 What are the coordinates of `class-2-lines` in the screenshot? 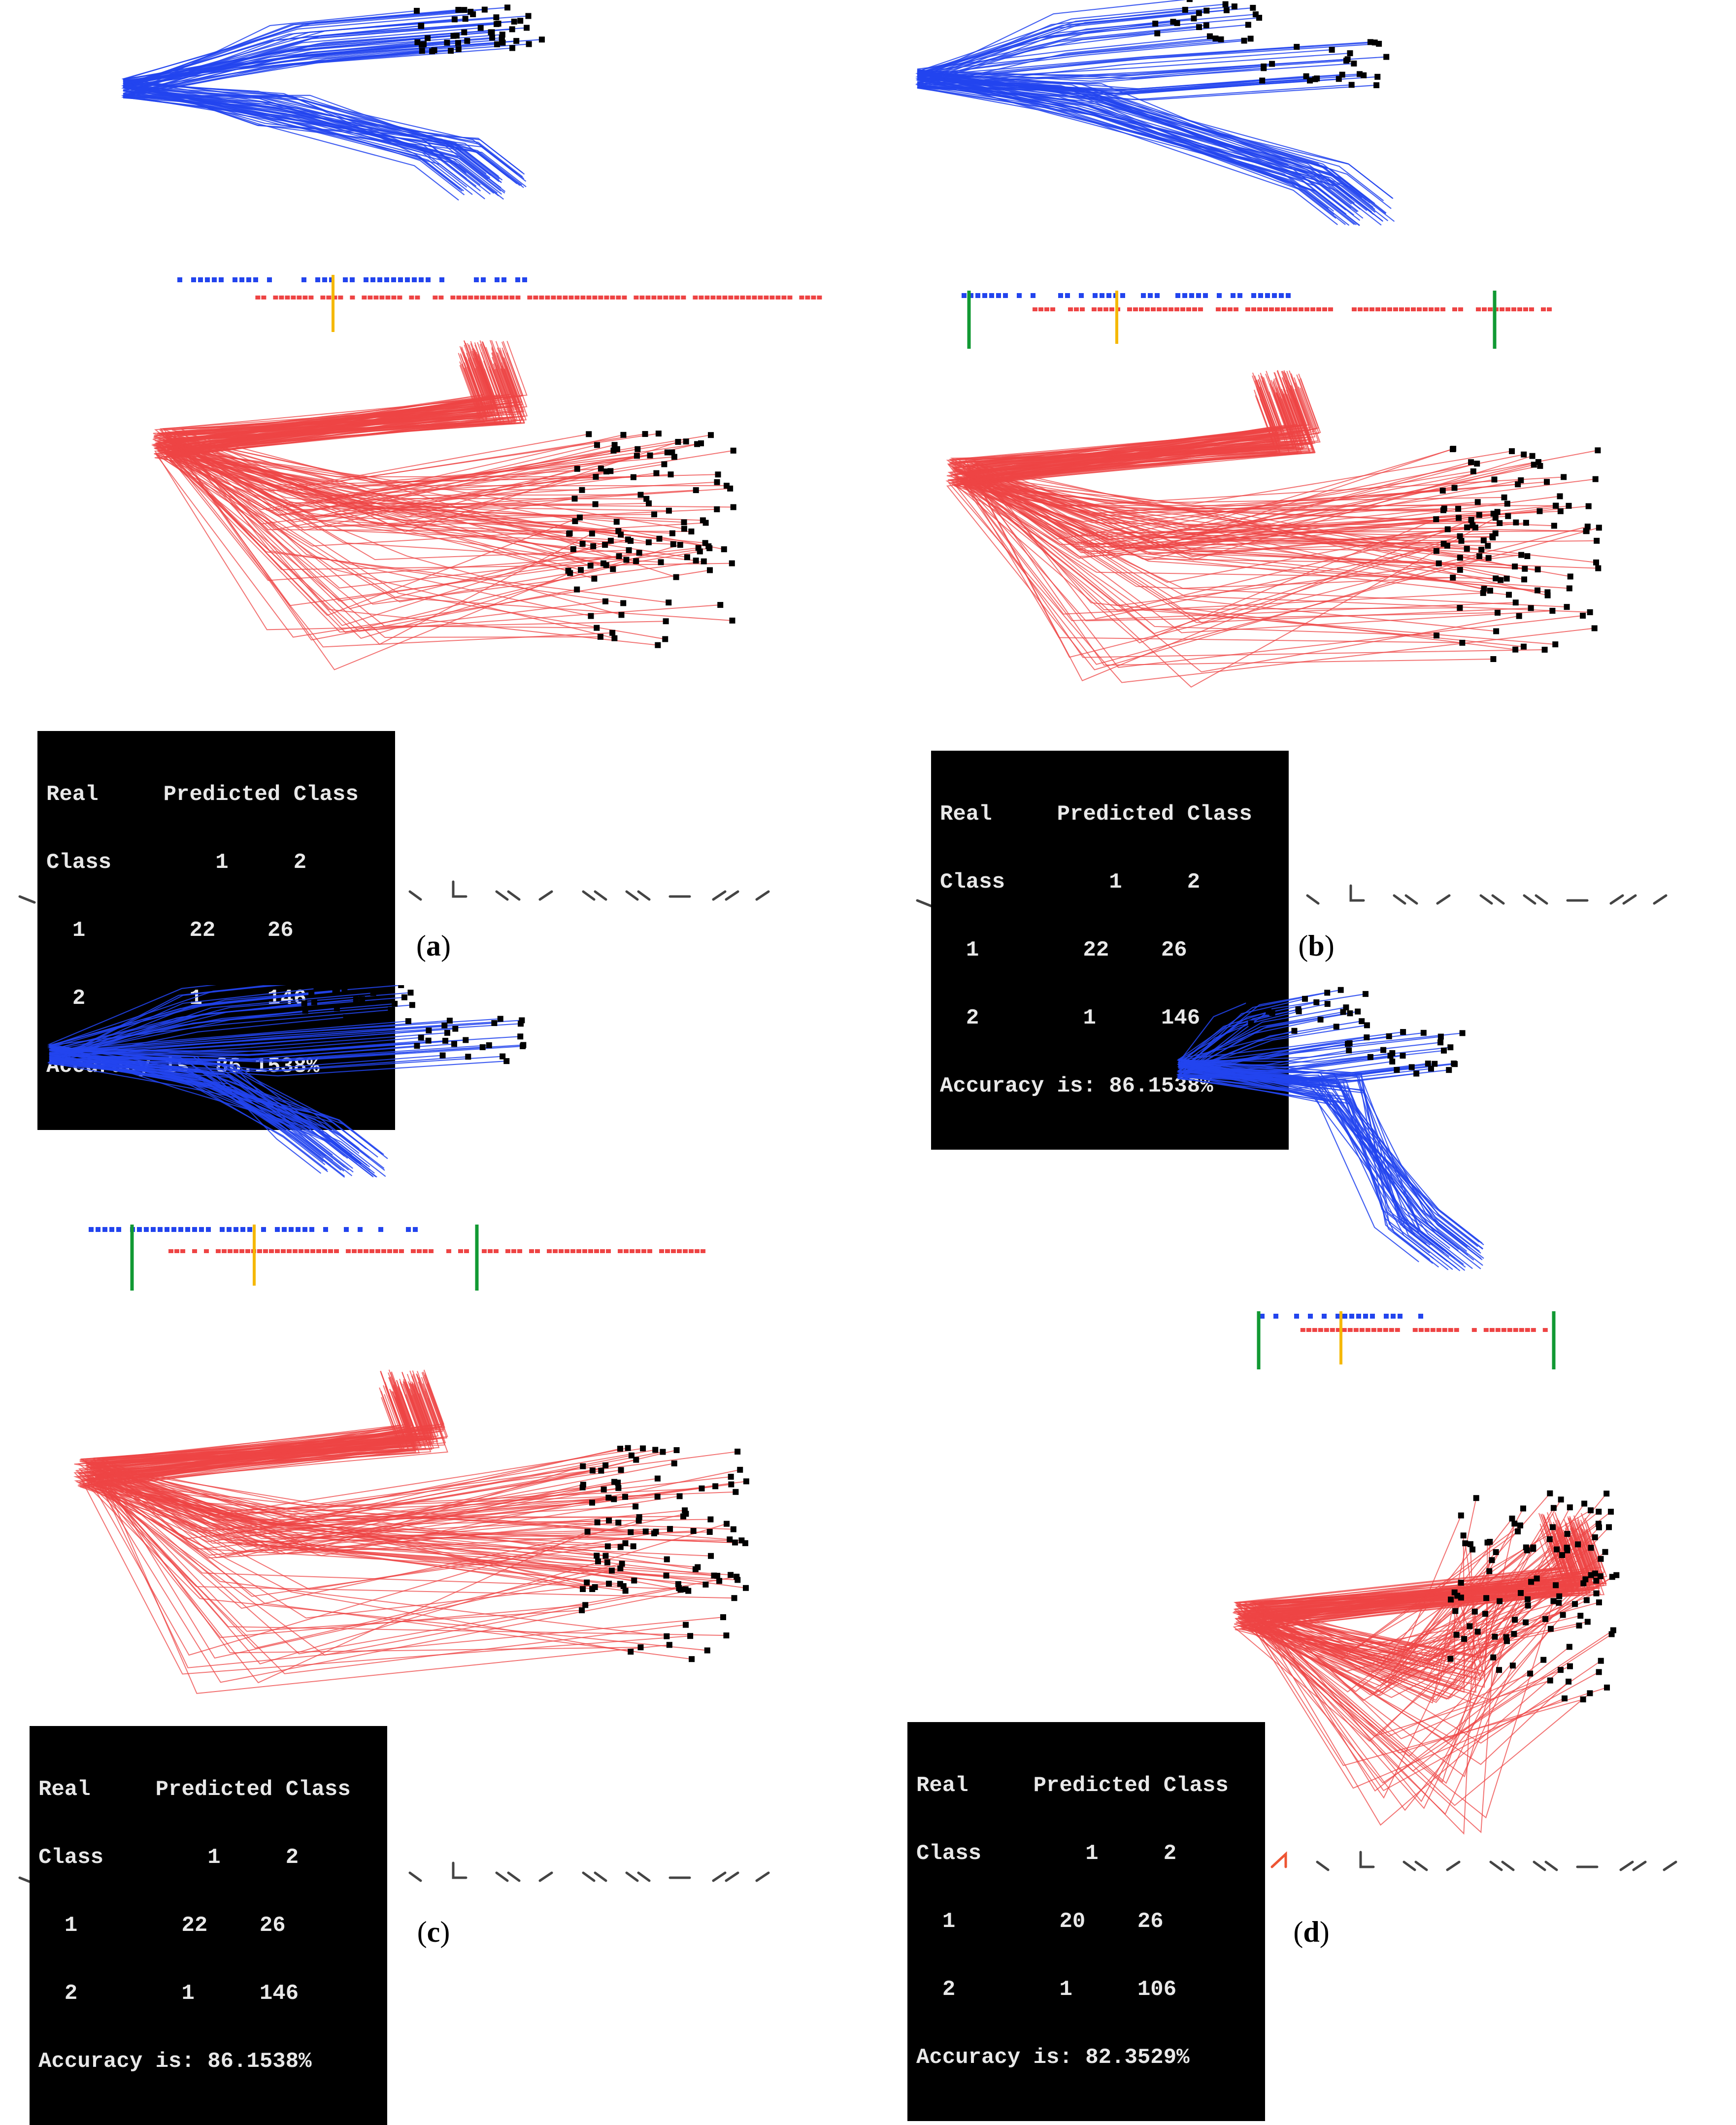 It's located at (1425, 1664).